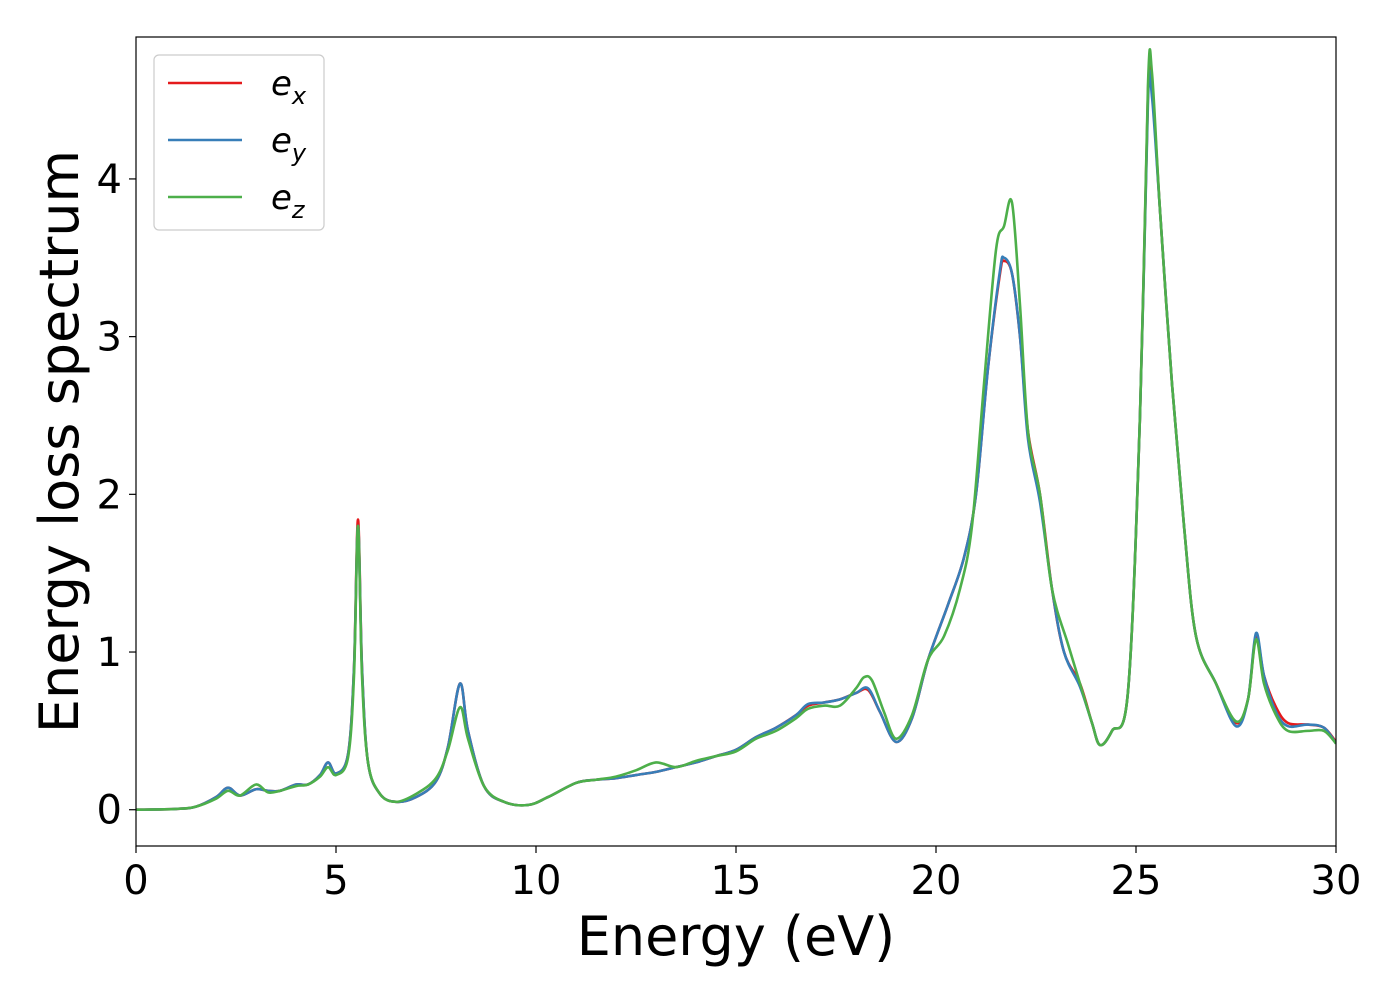 The width and height of the screenshot is (1400, 1000). Describe the element at coordinates (1336, 881) in the screenshot. I see `x-tick-label: 30` at that location.